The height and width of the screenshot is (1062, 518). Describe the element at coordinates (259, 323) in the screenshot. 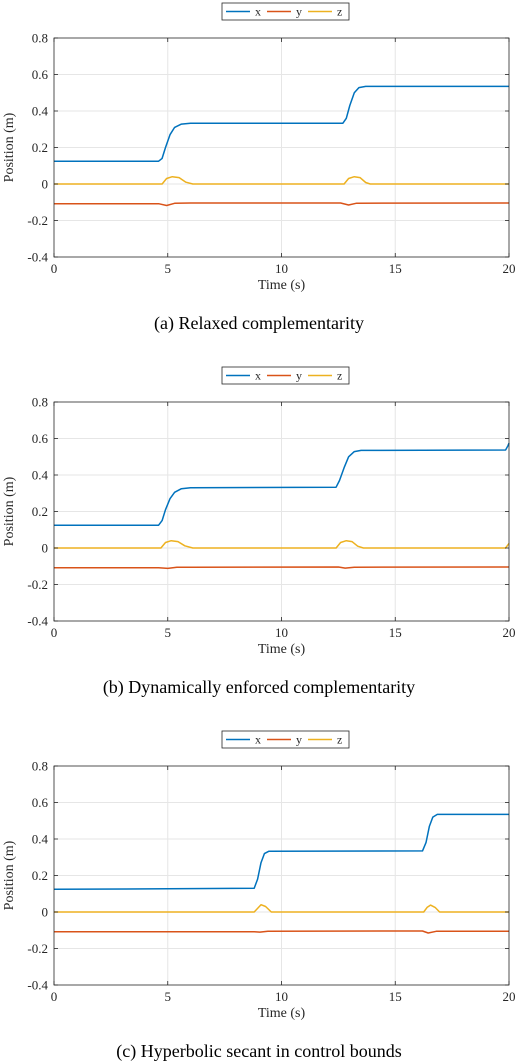

I see `caption: (a) Relaxed complementarity` at that location.